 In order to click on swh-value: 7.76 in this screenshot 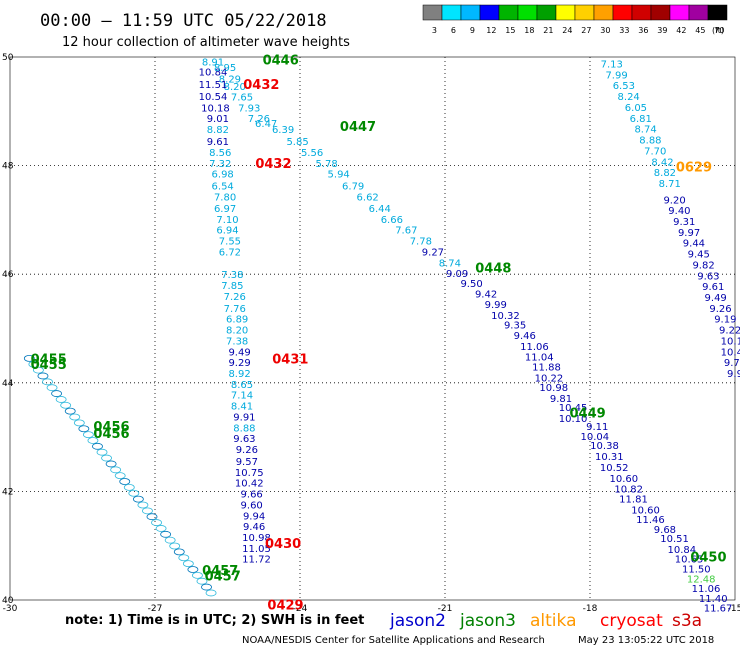, I will do `click(235, 309)`.